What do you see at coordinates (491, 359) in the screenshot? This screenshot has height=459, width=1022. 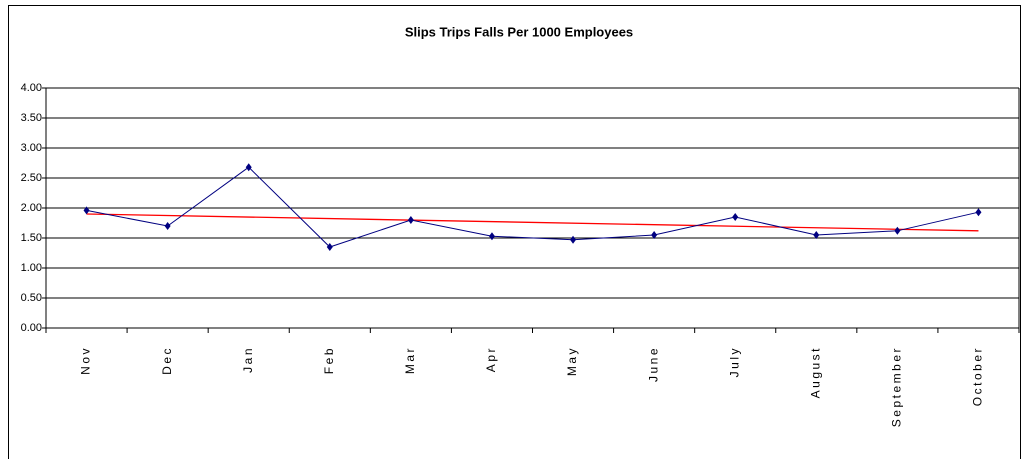 I see `x-tick-label: Apr` at bounding box center [491, 359].